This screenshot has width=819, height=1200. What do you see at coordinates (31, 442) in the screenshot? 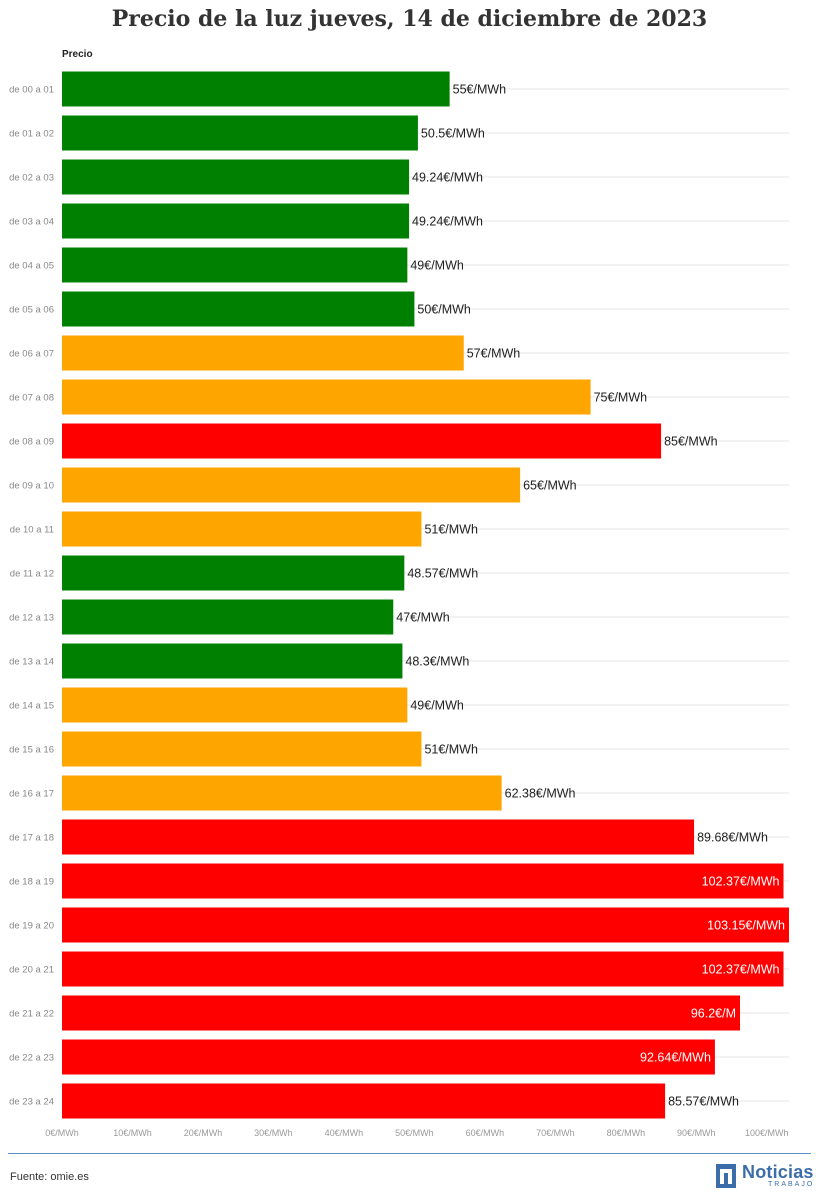
I see `category-label: de 08 a 09` at bounding box center [31, 442].